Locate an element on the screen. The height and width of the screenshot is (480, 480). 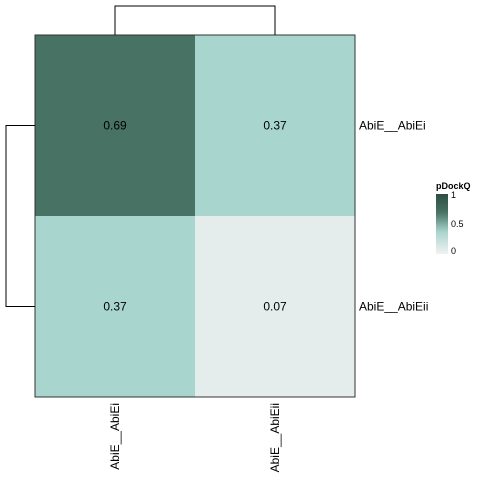
legend-title: pDockQ is located at coordinates (453, 186).